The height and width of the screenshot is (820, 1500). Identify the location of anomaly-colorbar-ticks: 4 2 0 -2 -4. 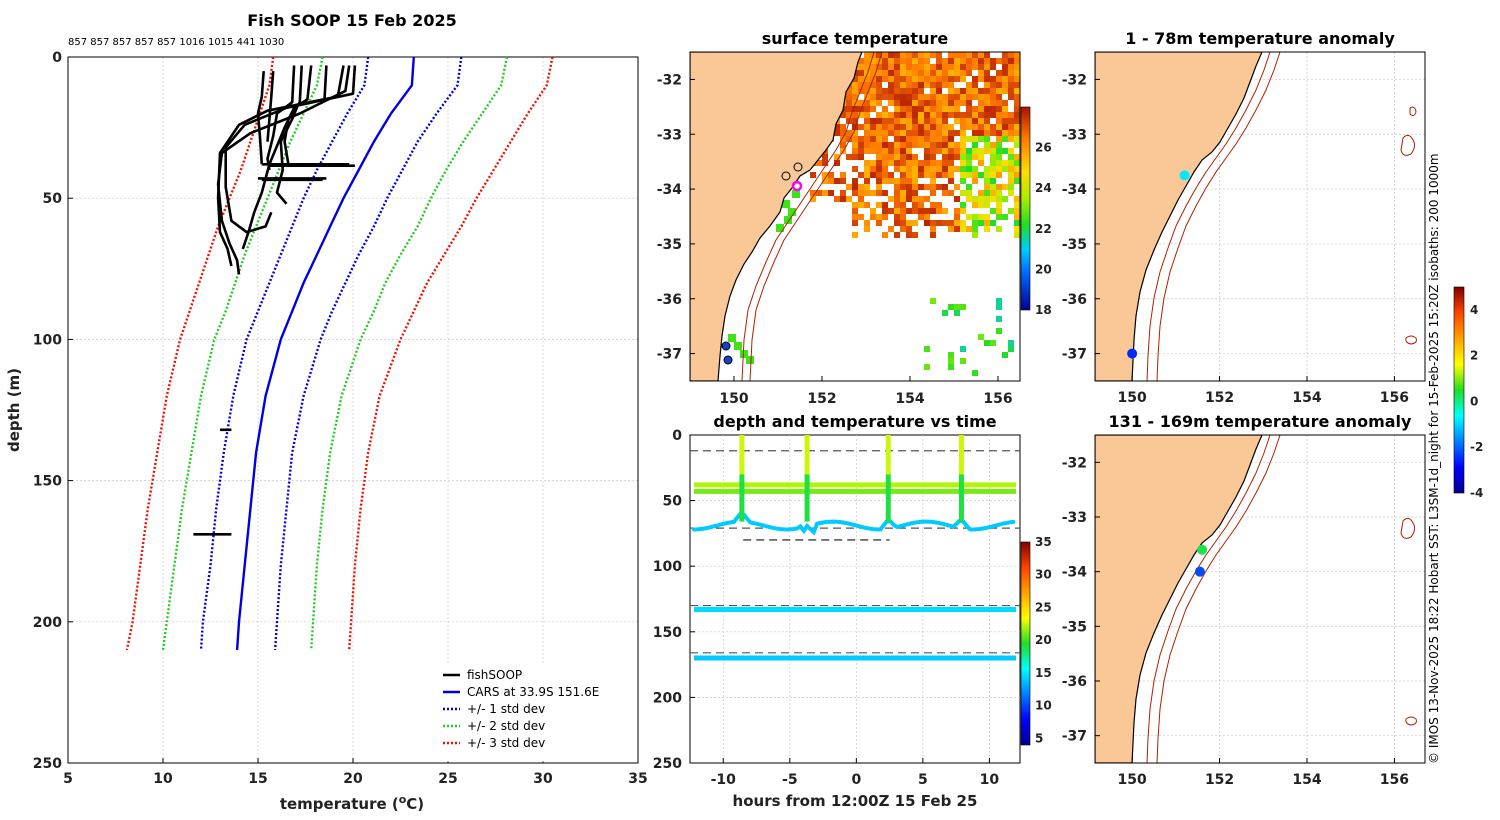
(1476, 401).